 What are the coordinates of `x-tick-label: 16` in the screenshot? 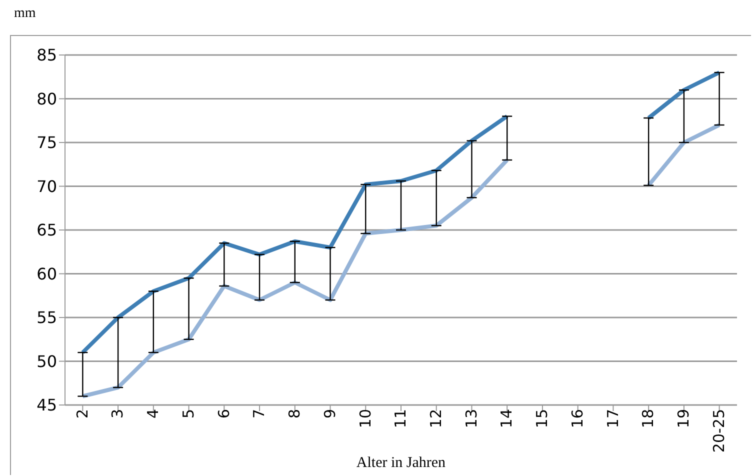 It's located at (577, 418).